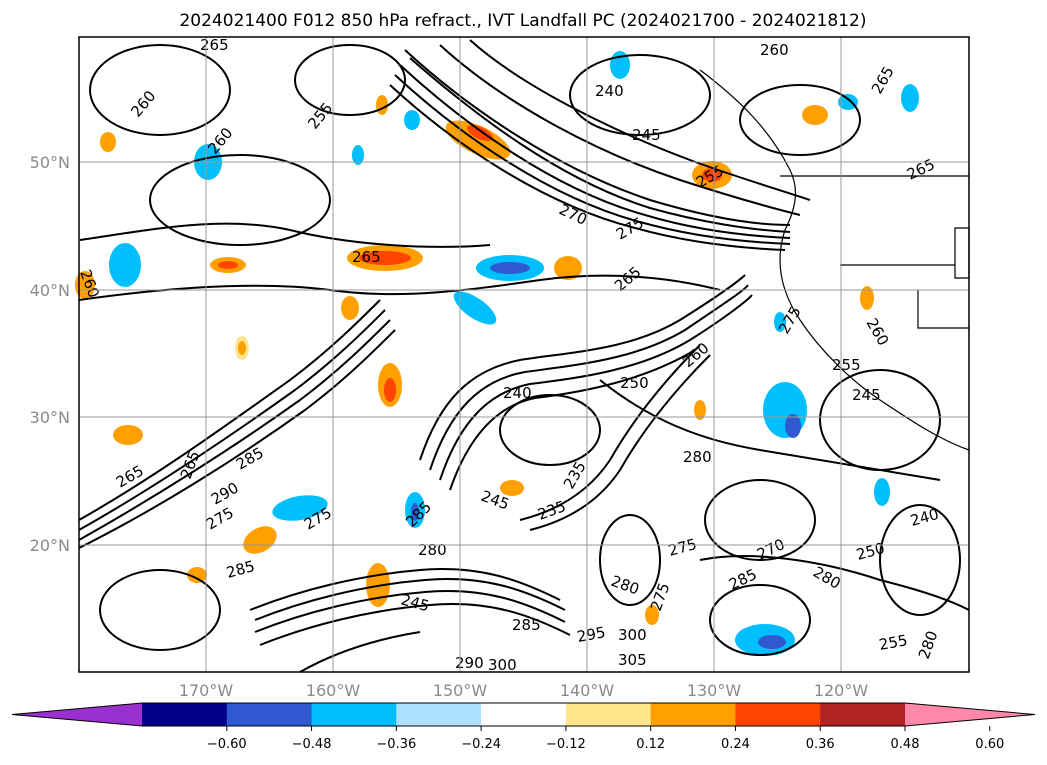 The width and height of the screenshot is (1047, 765). What do you see at coordinates (774, 50) in the screenshot?
I see `contour-label: 260` at bounding box center [774, 50].